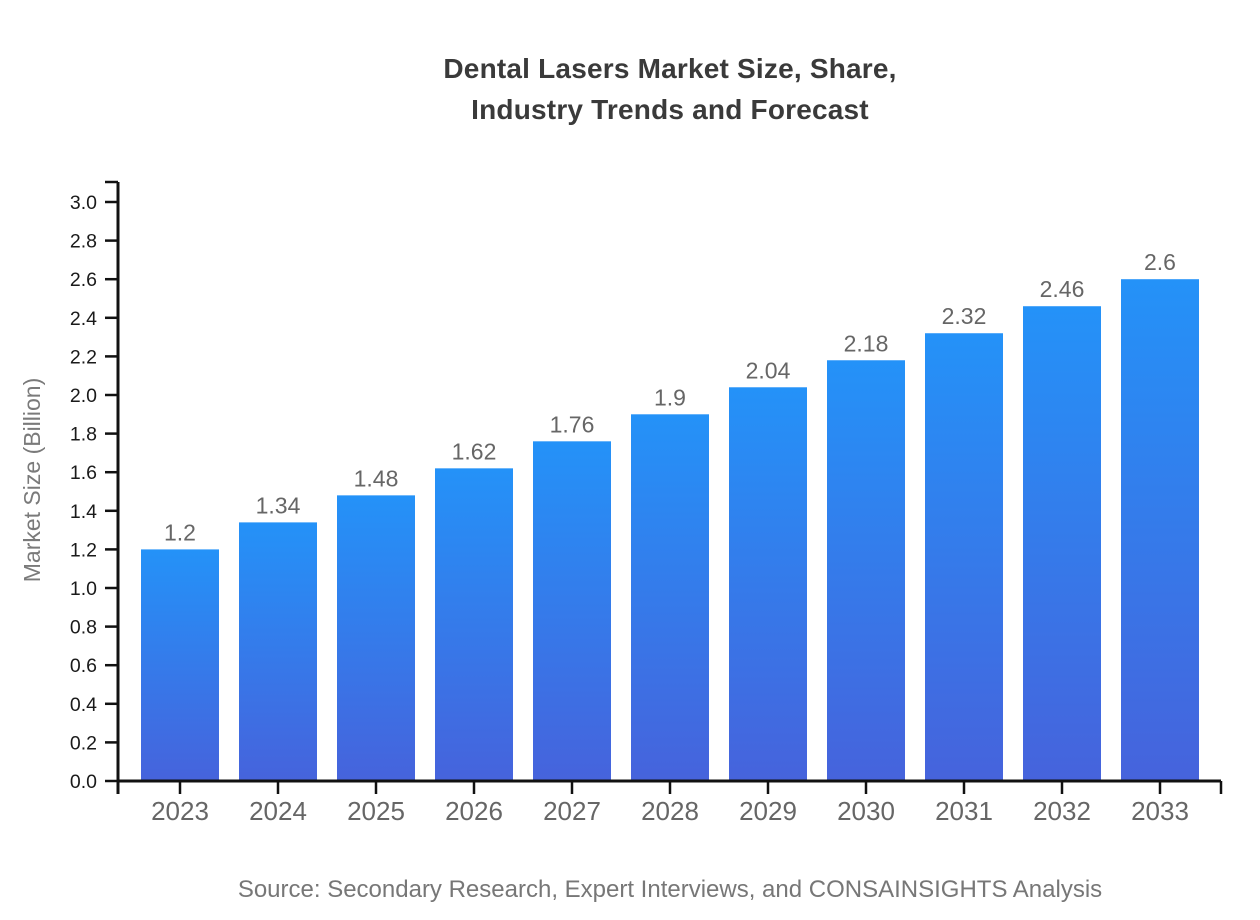 The height and width of the screenshot is (920, 1260). I want to click on bar-value-label: 2.04, so click(768, 370).